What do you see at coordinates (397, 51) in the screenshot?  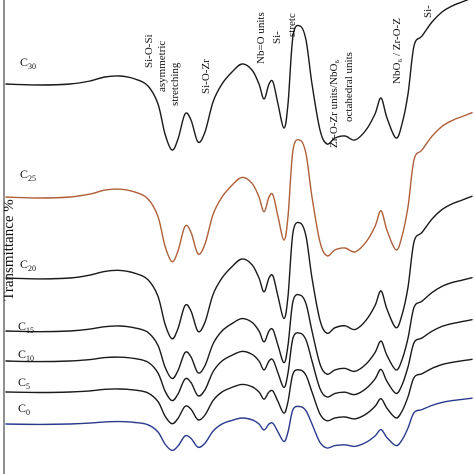 I see `annotation-nbo6-zr: NbO₆ / Zr-O-Z` at bounding box center [397, 51].